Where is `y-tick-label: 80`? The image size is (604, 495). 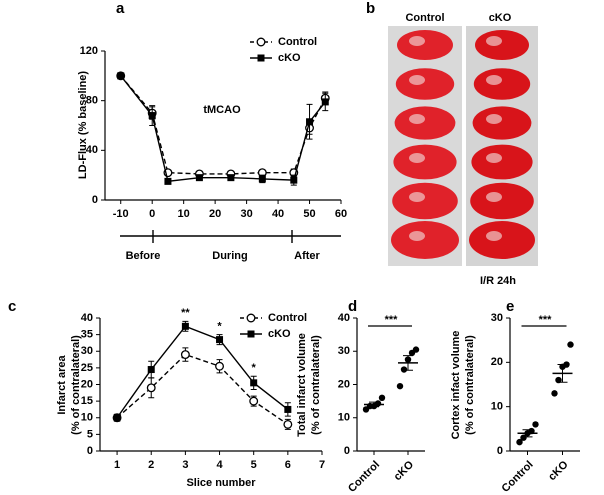
y-tick-label: 80 is located at coordinates (92, 101).